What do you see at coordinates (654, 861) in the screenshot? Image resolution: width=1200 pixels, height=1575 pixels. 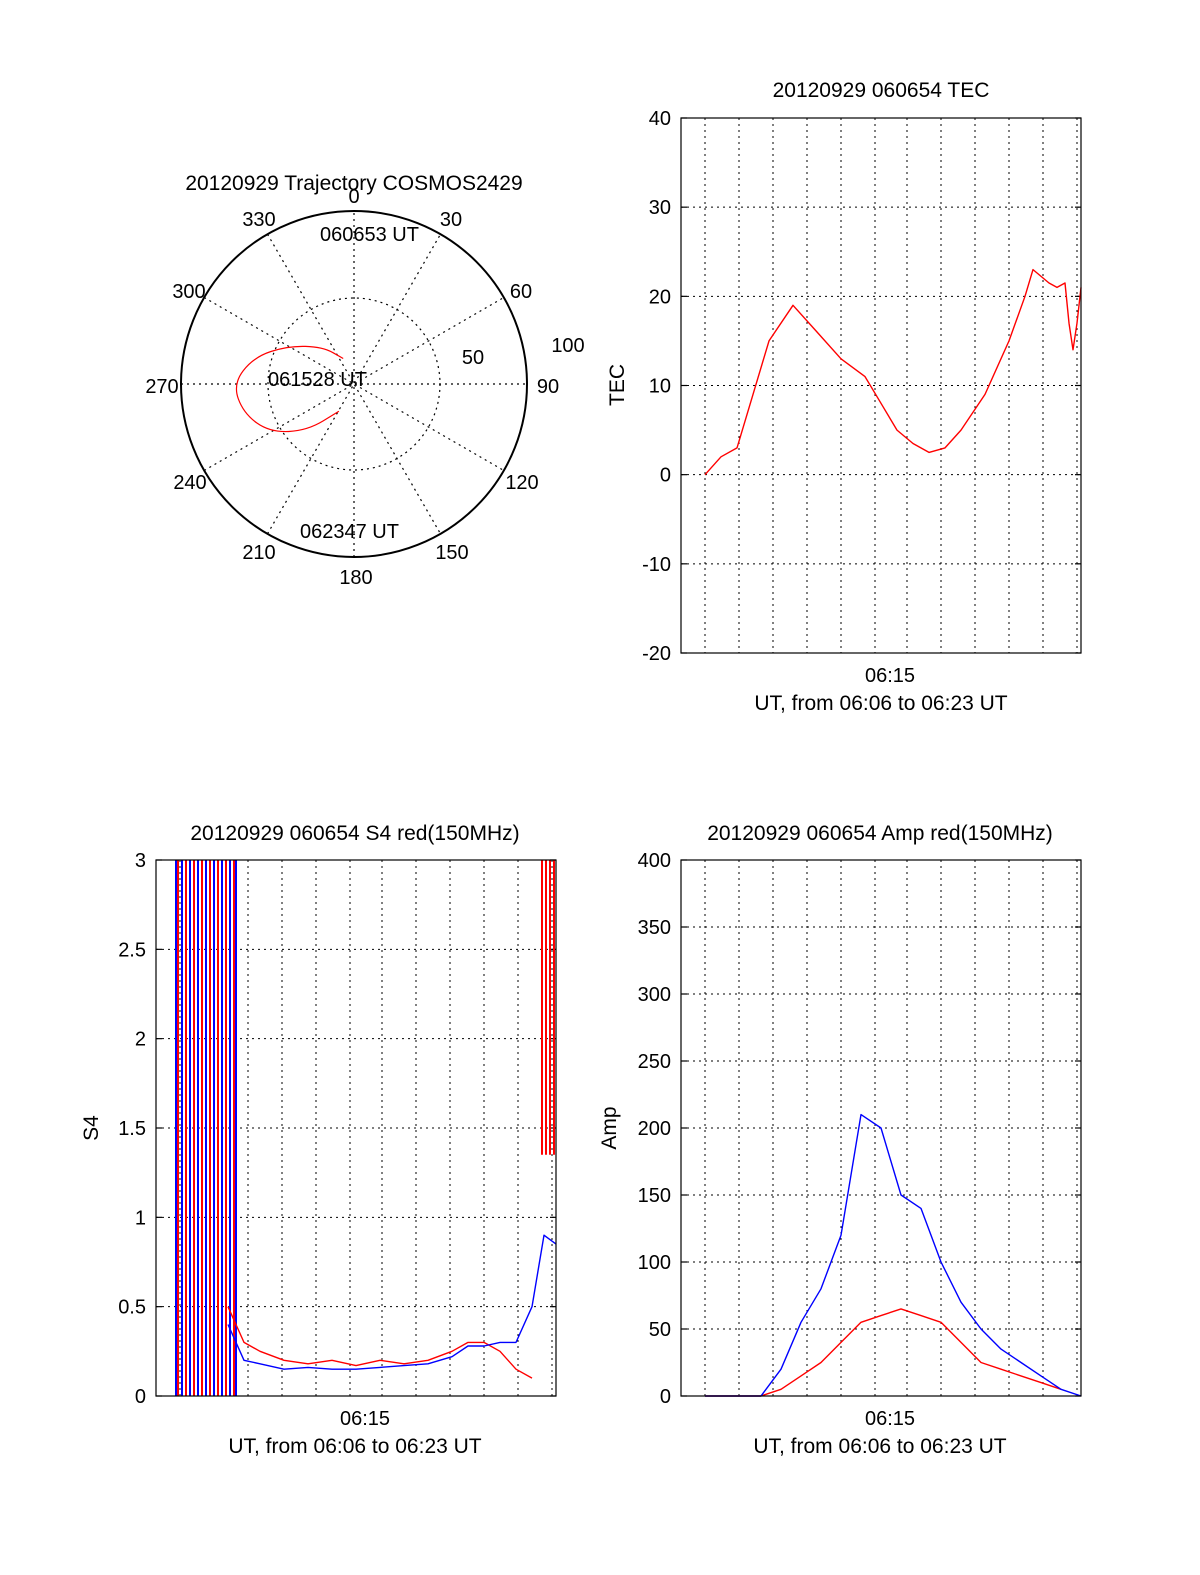 I see `amp-ytick-label-8: 400` at bounding box center [654, 861].